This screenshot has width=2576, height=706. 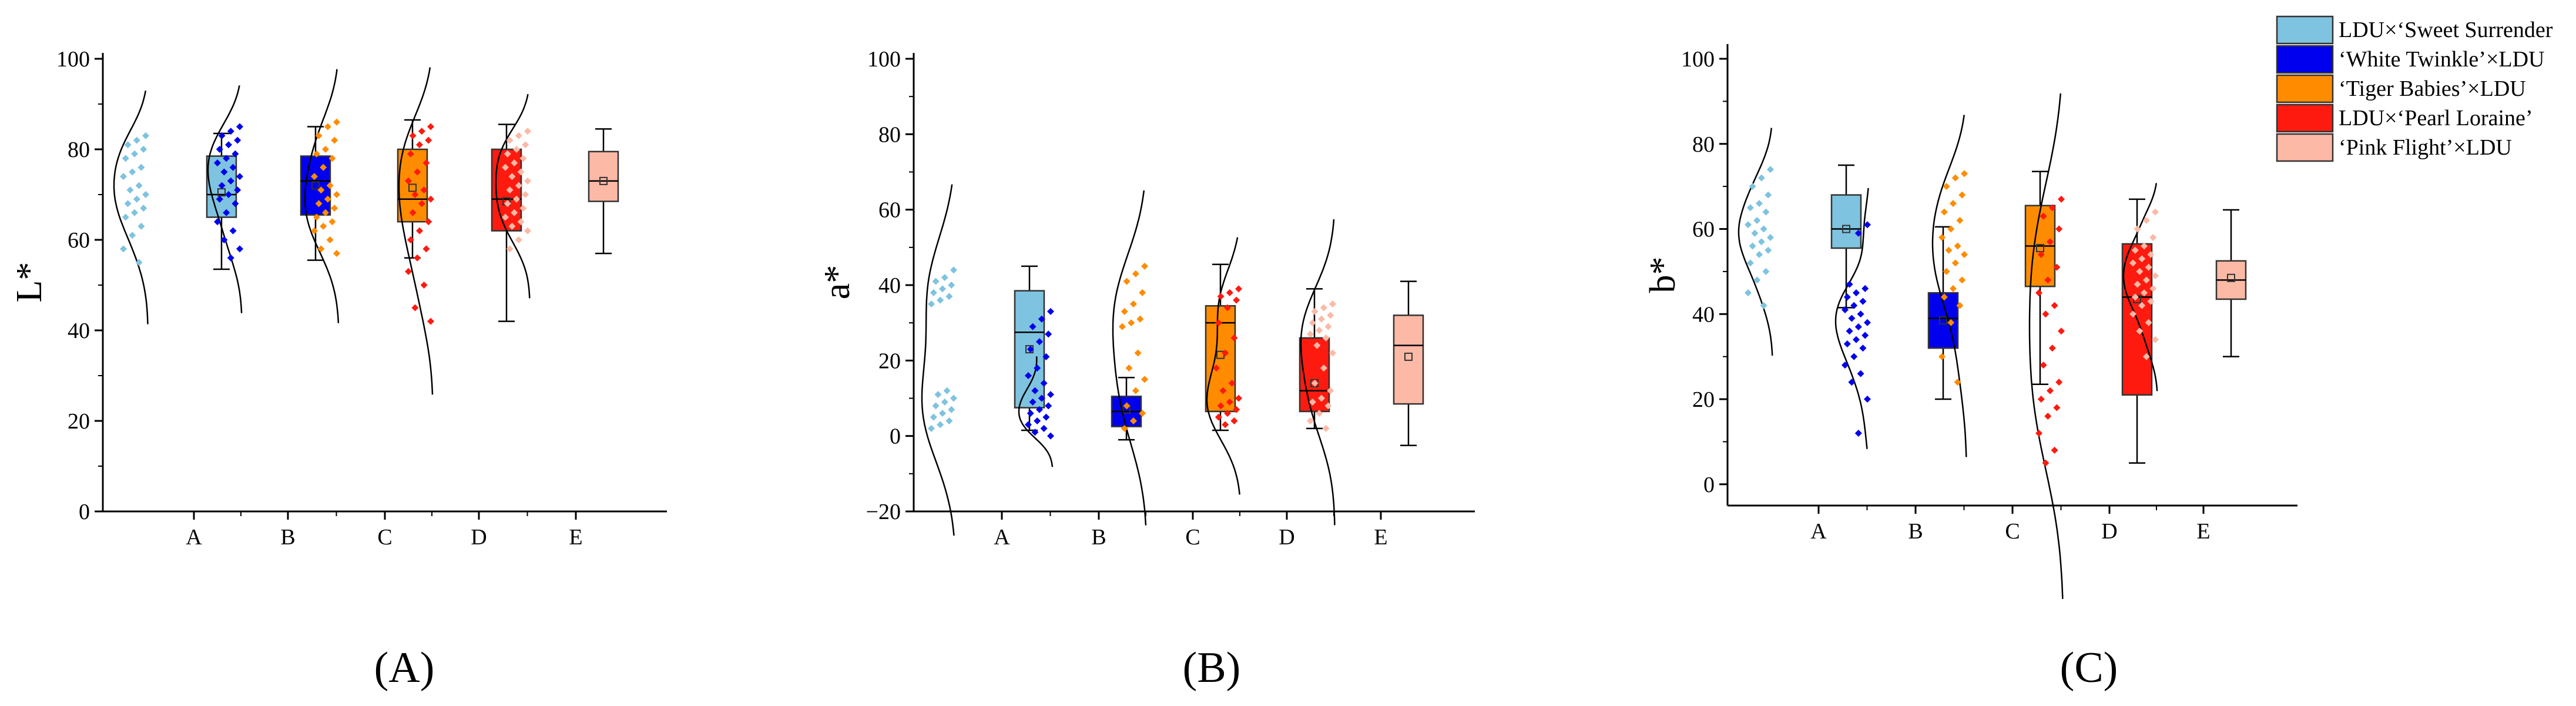 I want to click on x-tick-label: D, so click(x=2109, y=531).